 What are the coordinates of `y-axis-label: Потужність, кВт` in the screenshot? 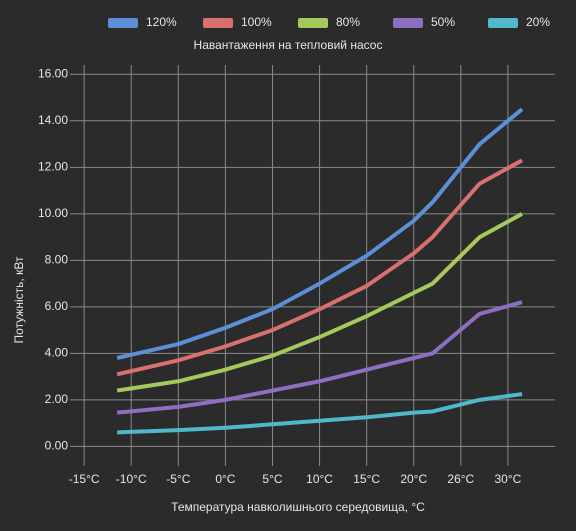 It's located at (19, 299).